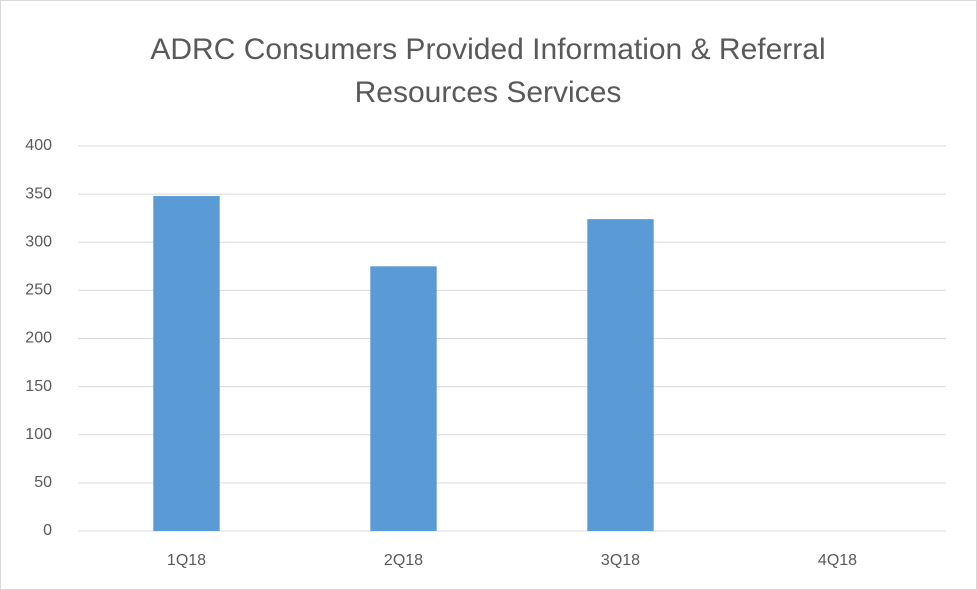  What do you see at coordinates (38, 290) in the screenshot?
I see `y-tick-label: 250` at bounding box center [38, 290].